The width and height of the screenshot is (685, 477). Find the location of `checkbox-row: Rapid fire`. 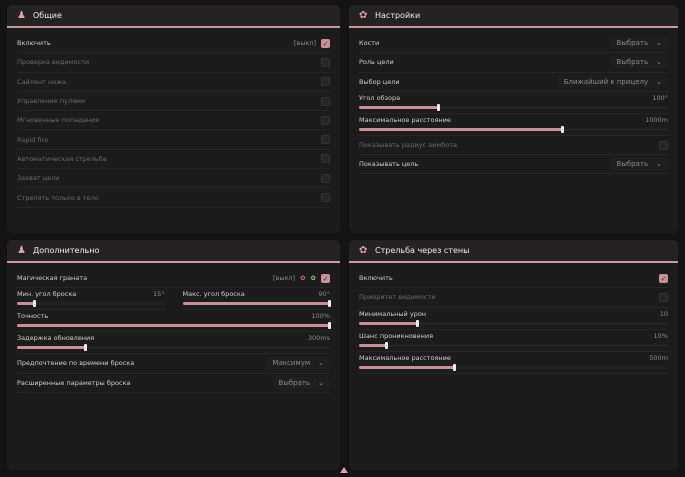

checkbox-row: Rapid fire is located at coordinates (173, 140).